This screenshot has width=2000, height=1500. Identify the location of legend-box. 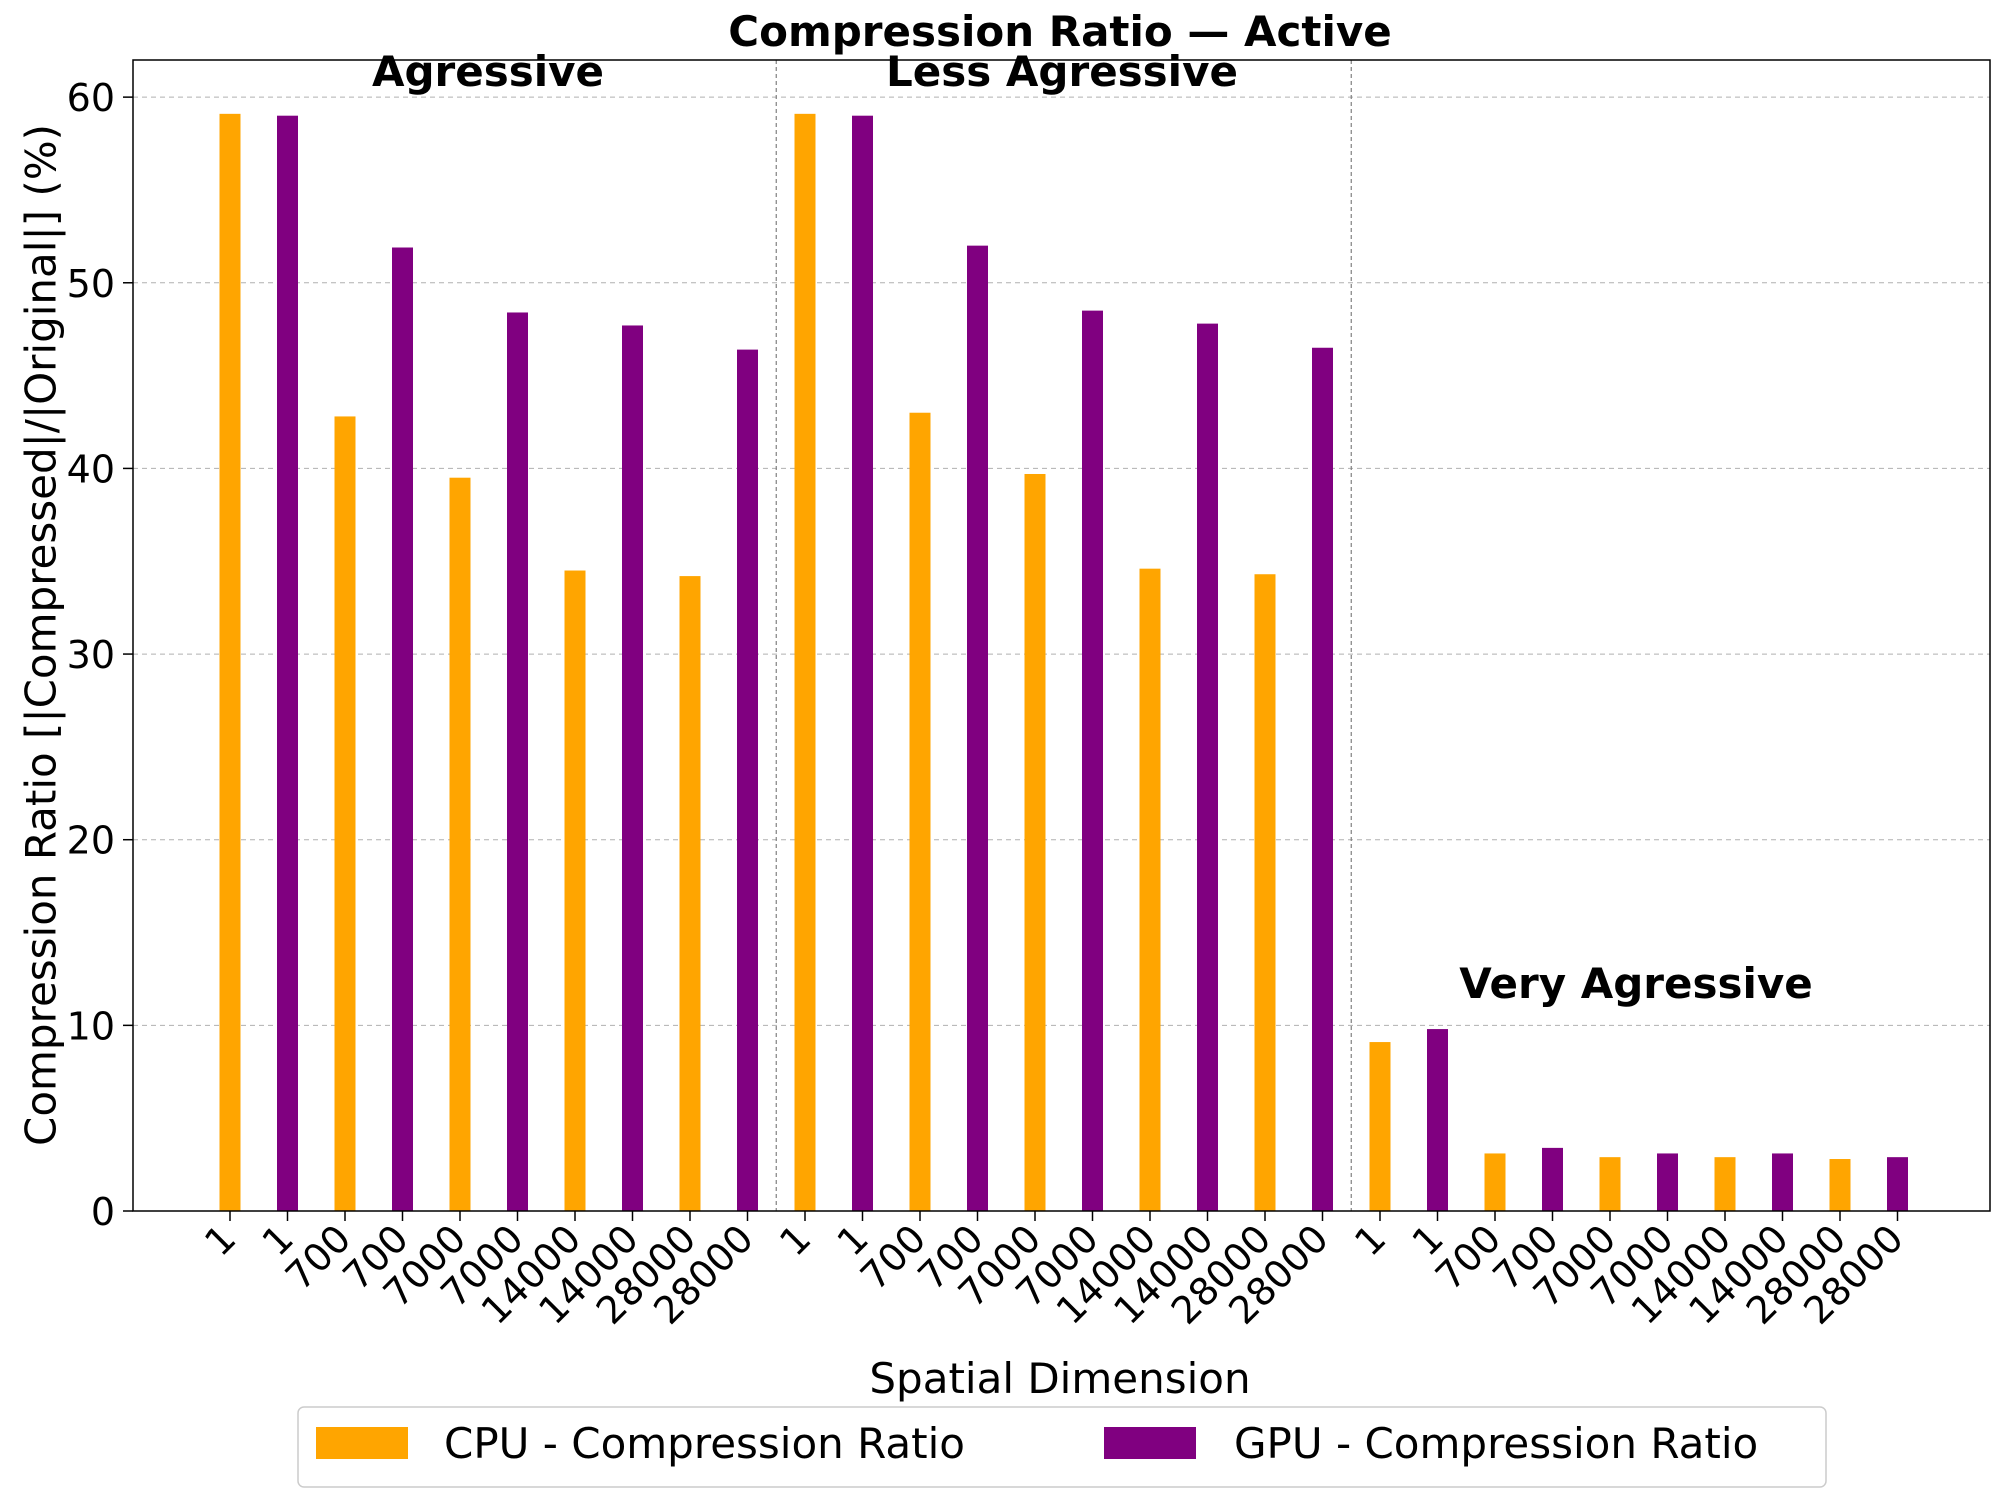
(1062, 1447).